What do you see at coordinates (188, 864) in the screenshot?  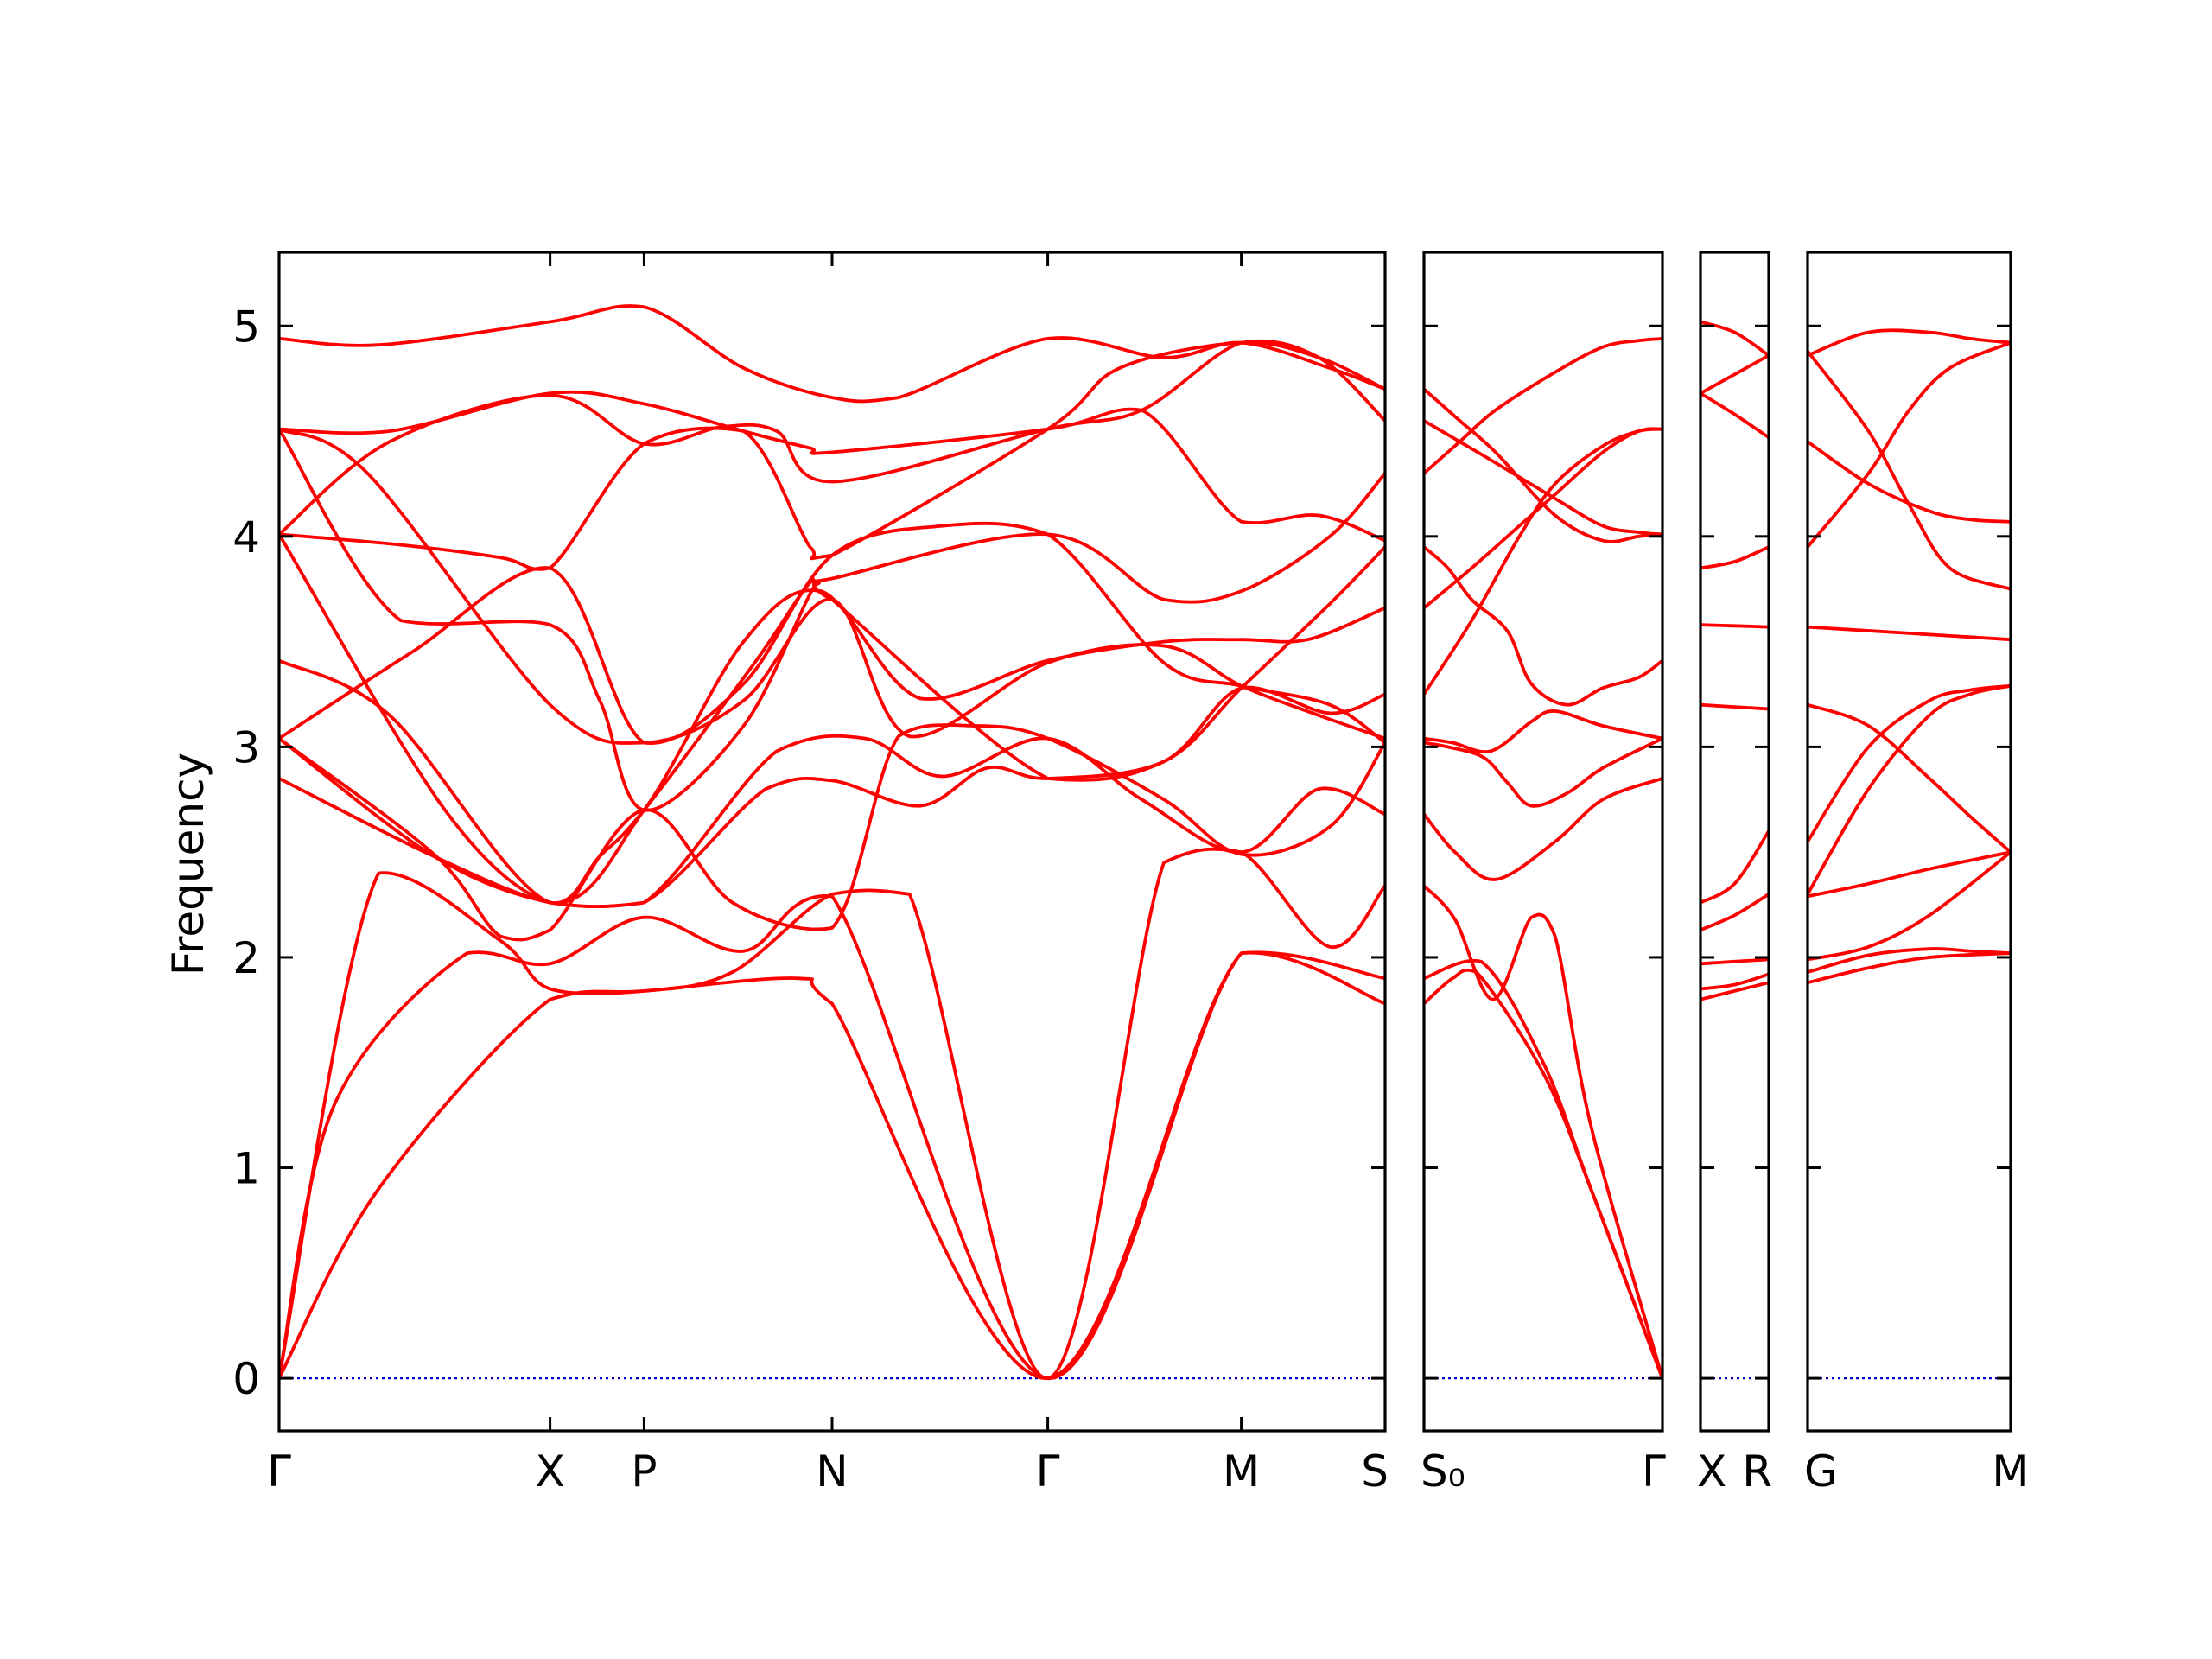 I see `y-axis-label: Frequency` at bounding box center [188, 864].